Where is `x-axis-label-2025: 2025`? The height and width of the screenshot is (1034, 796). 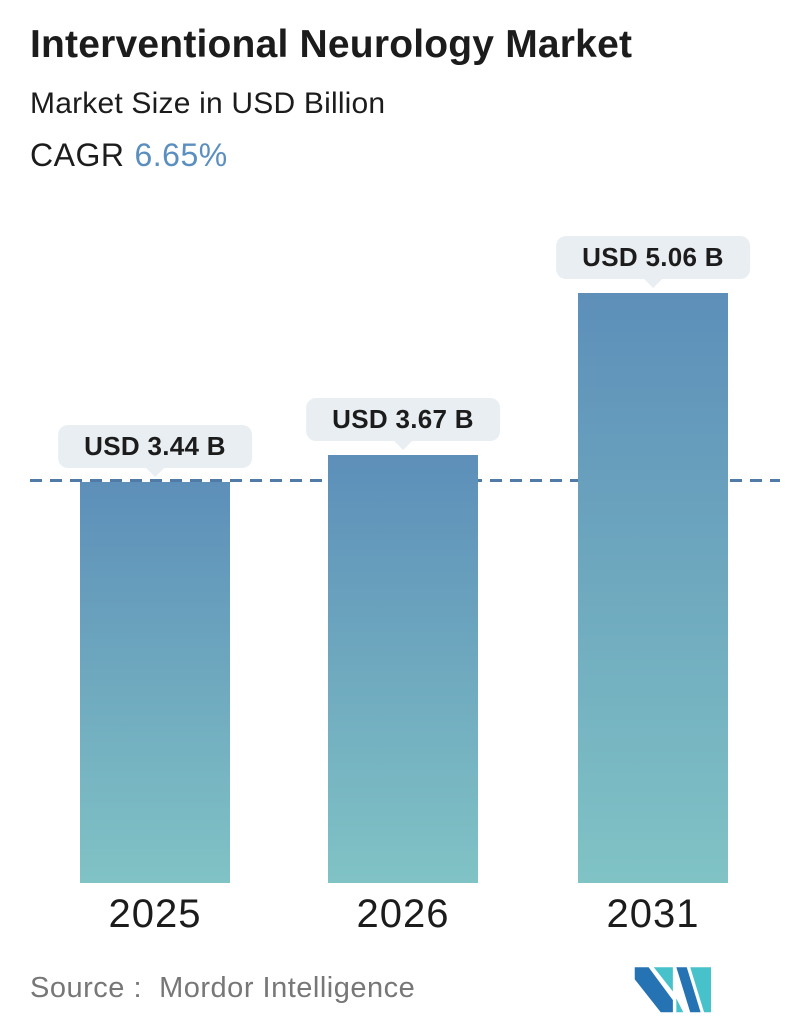
x-axis-label-2025: 2025 is located at coordinates (155, 914).